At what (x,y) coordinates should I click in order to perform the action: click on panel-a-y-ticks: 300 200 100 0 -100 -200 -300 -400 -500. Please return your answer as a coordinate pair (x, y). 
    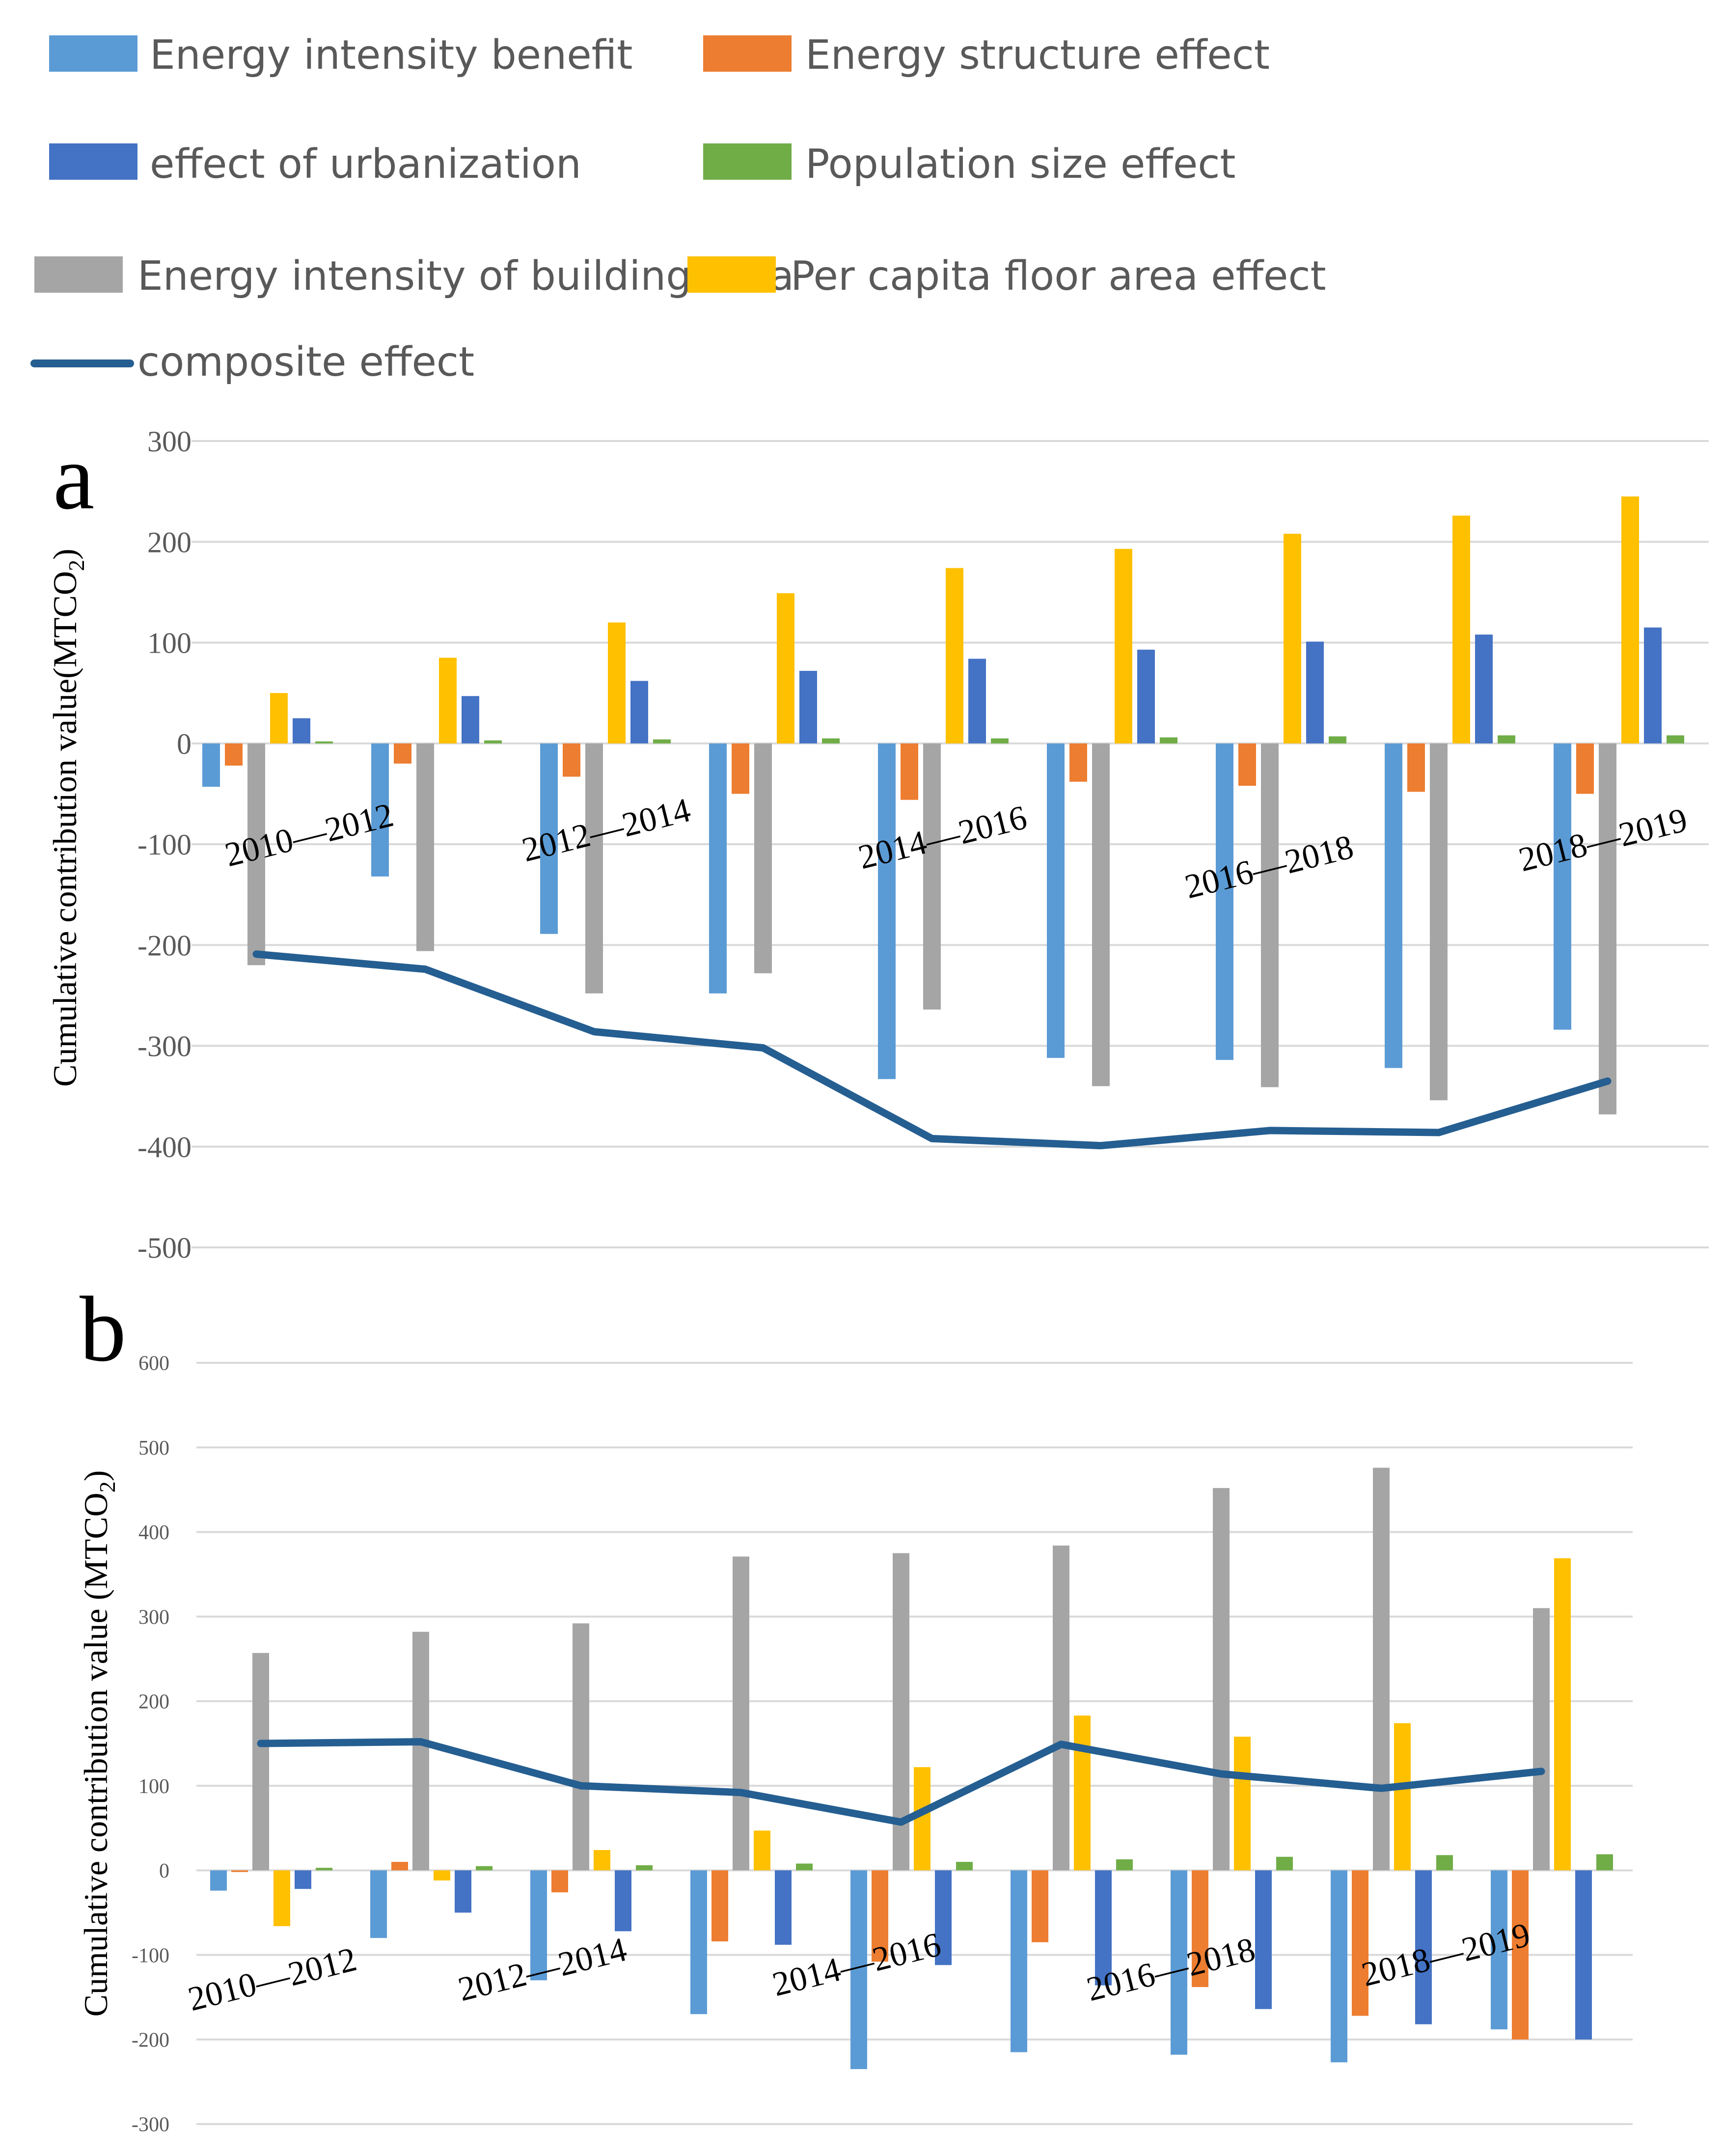
    Looking at the image, I should click on (164, 844).